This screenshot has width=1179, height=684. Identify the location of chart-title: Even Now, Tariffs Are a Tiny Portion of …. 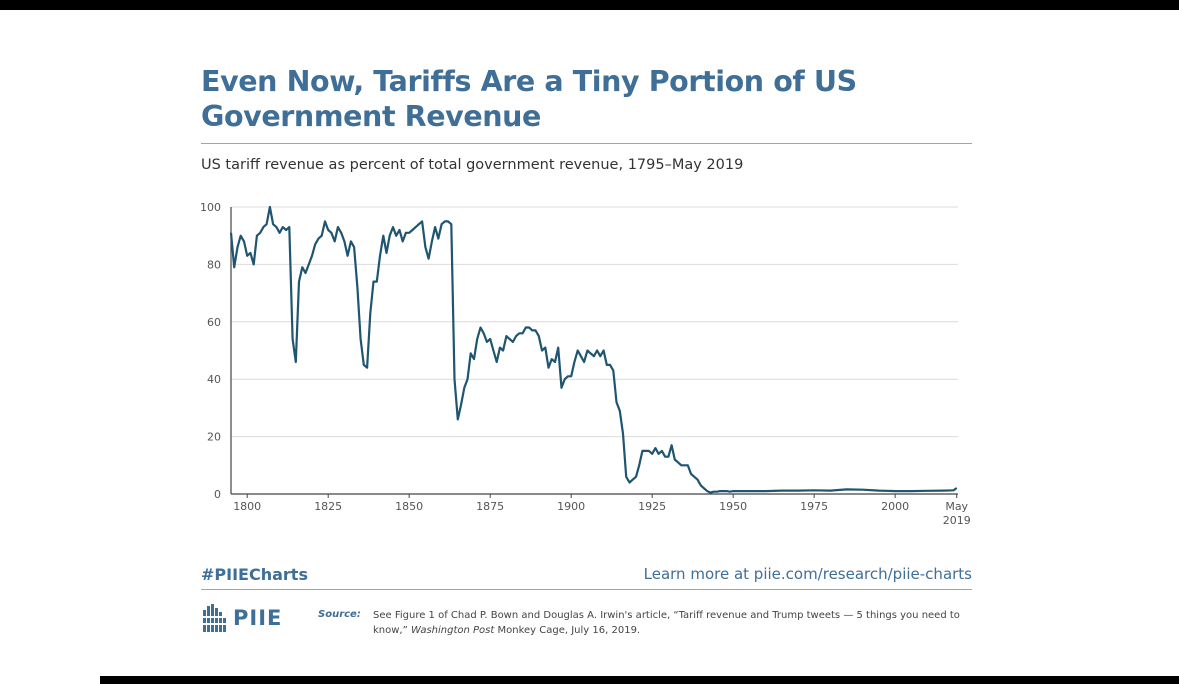
(529, 99).